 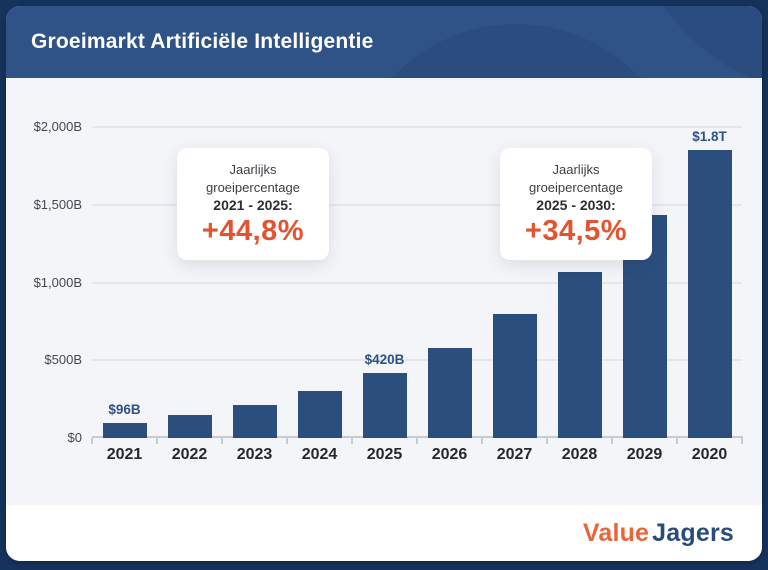 I want to click on bar-2022, so click(x=189, y=426).